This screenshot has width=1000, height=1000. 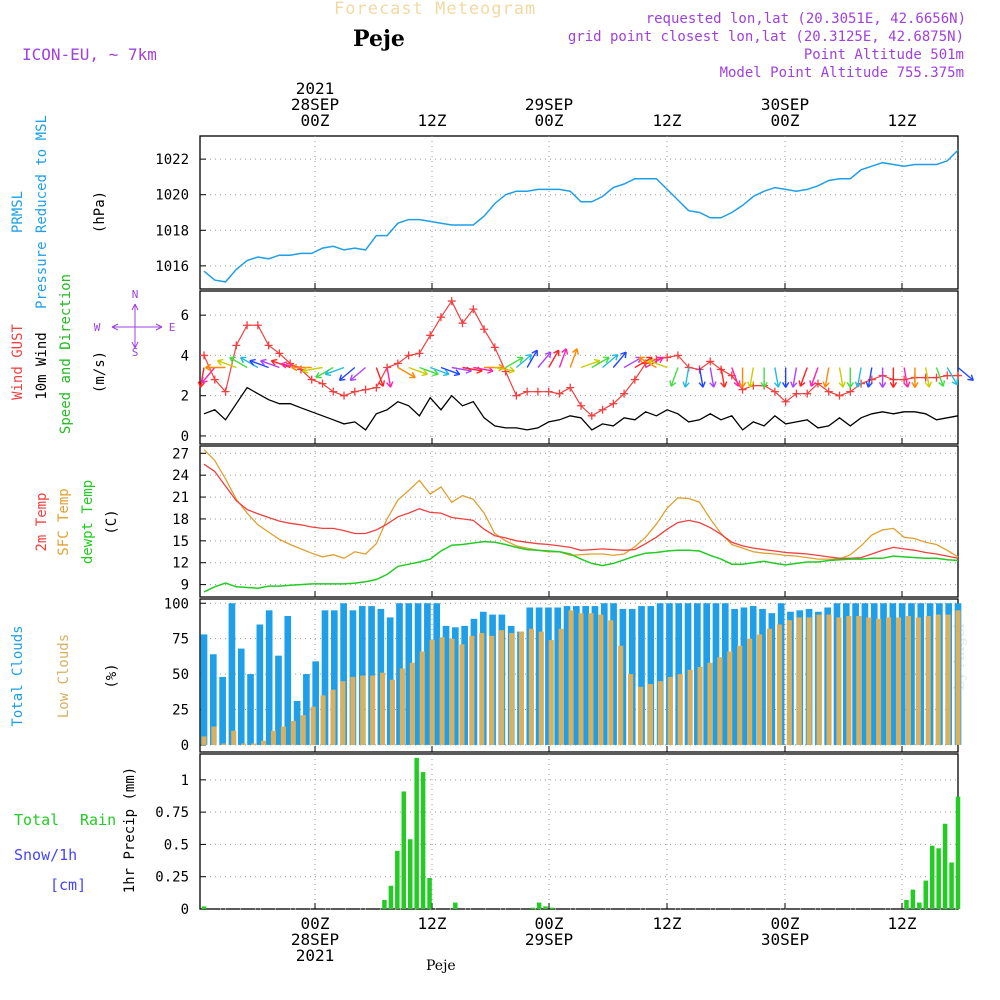 What do you see at coordinates (549, 923) in the screenshot?
I see `time-label-bottom: 00Z` at bounding box center [549, 923].